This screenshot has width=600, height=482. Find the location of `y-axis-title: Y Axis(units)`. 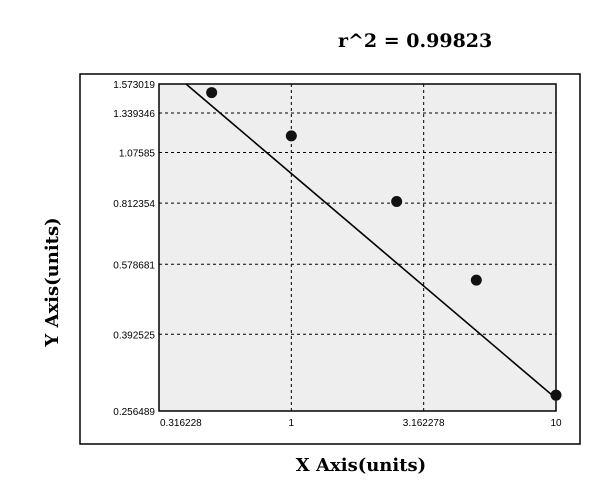

y-axis-title: Y Axis(units) is located at coordinates (52, 282).